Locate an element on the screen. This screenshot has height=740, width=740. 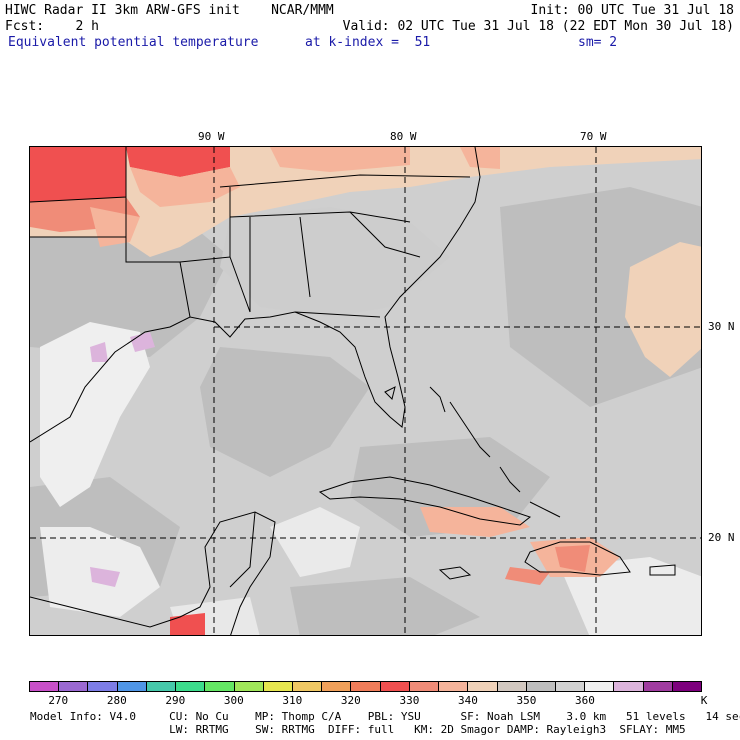
lat-label-20n: 20 N is located at coordinates (721, 537).